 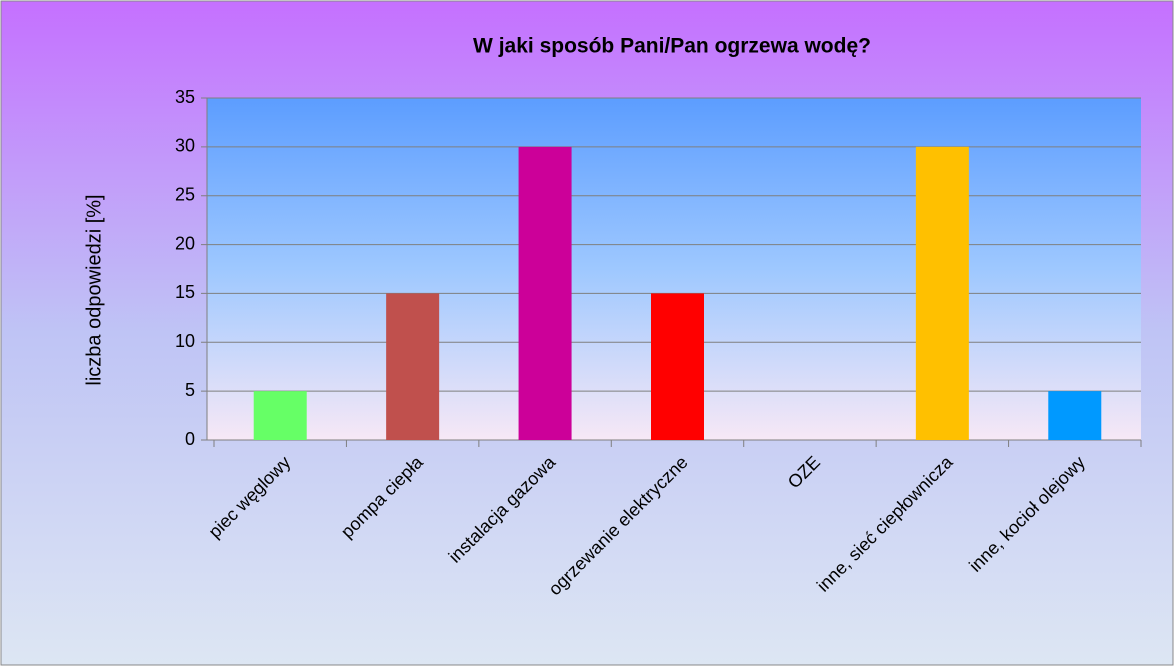 I want to click on y-tick-label: 35, so click(x=185, y=97).